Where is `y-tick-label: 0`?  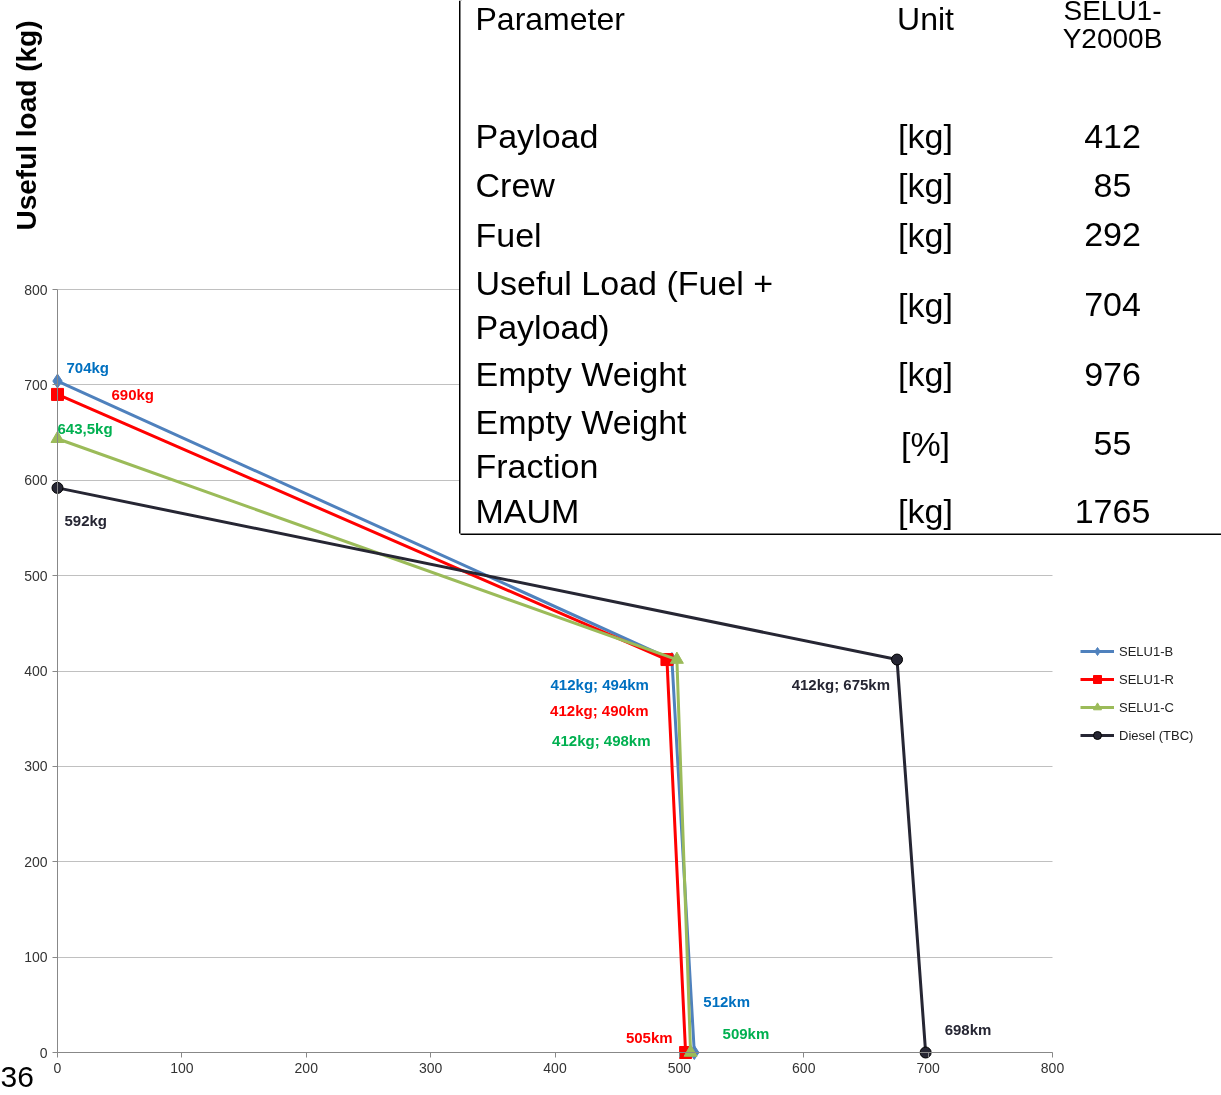 y-tick-label: 0 is located at coordinates (43, 1052).